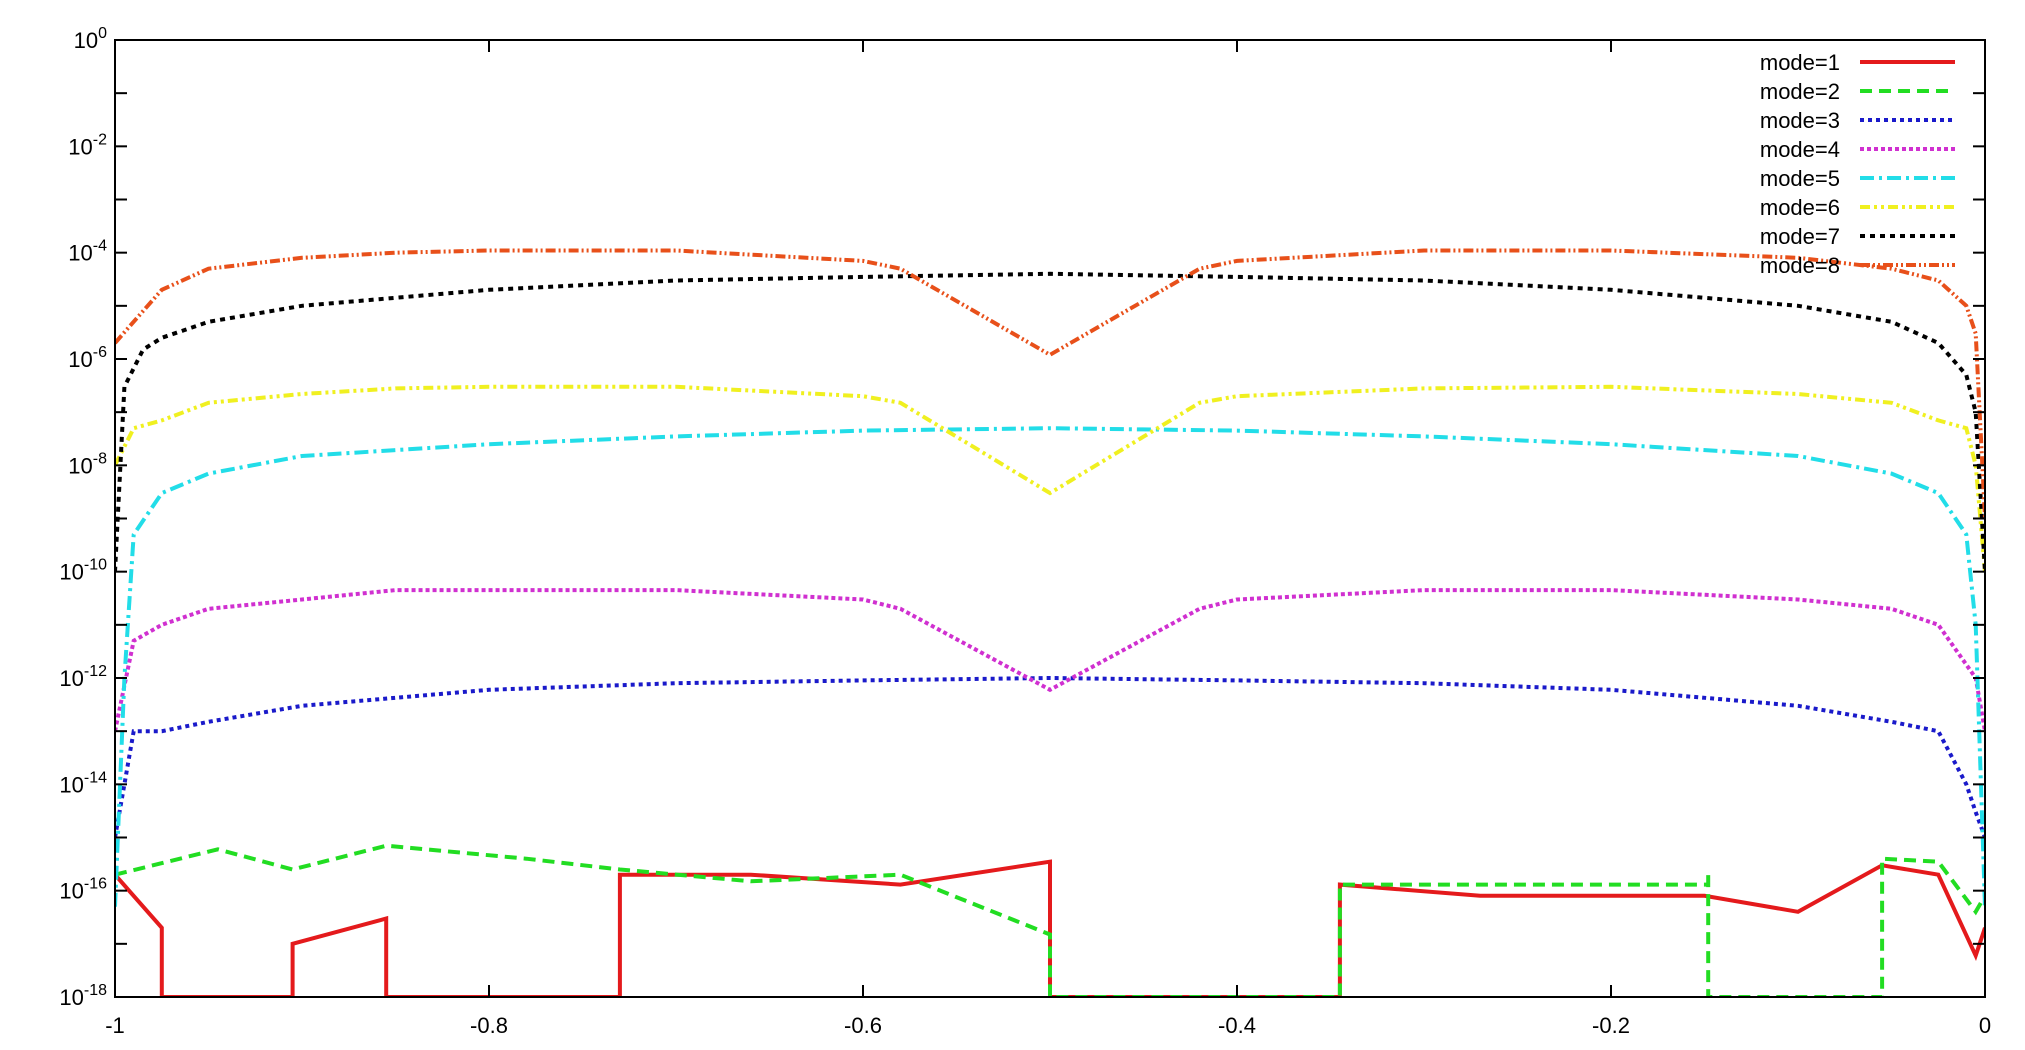 Image resolution: width=2025 pixels, height=1050 pixels. What do you see at coordinates (115, 1025) in the screenshot?
I see `x-tick-label: -1` at bounding box center [115, 1025].